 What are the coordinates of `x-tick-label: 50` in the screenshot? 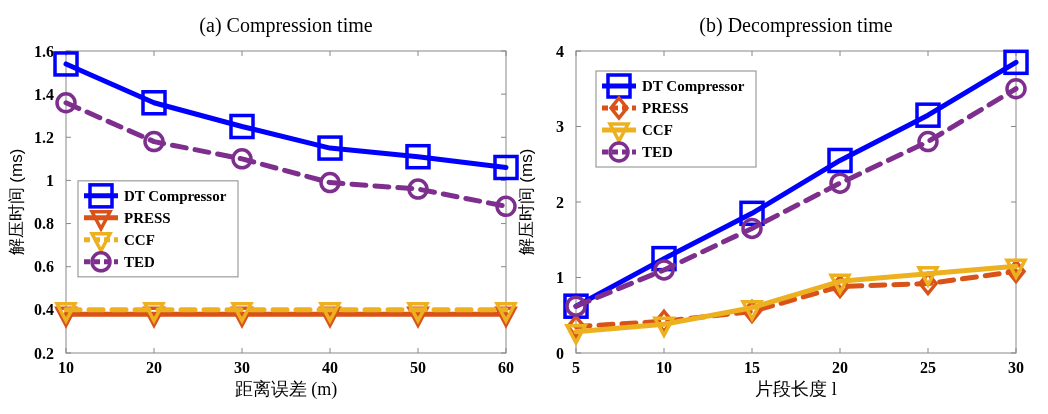 It's located at (418, 367).